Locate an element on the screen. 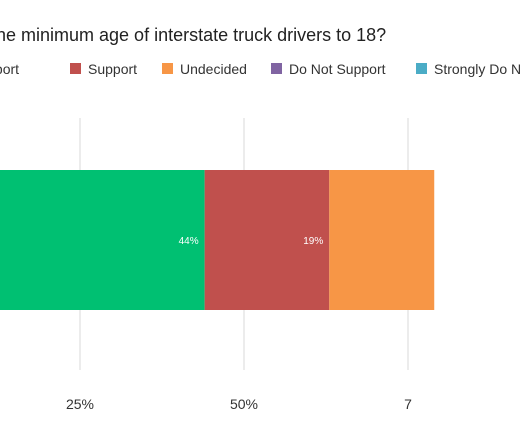 Image resolution: width=520 pixels, height=434 pixels. x-tick-label: 7 is located at coordinates (408, 404).